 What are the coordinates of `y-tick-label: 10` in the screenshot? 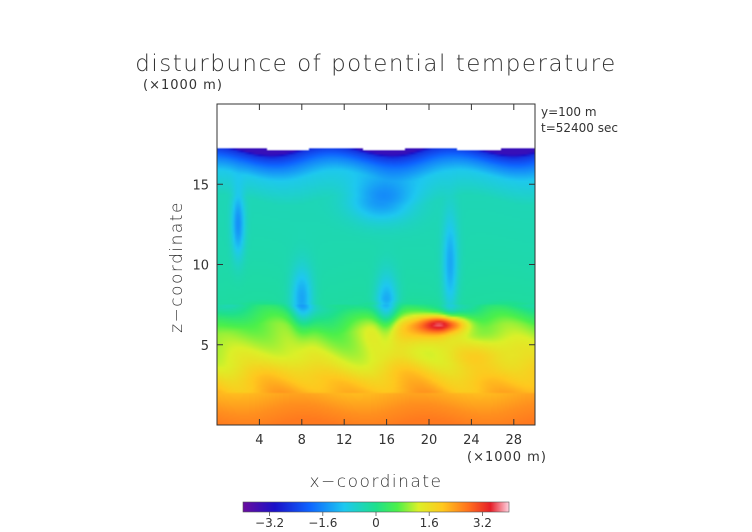 It's located at (200, 266).